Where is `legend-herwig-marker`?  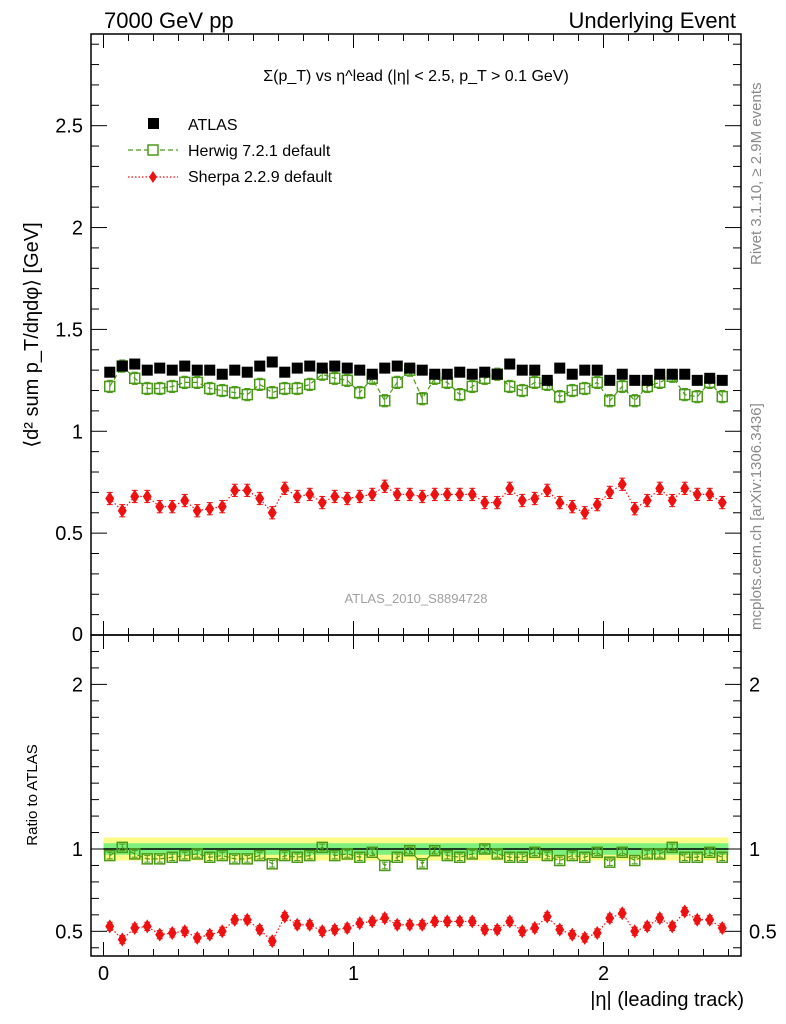
legend-herwig-marker is located at coordinates (153, 150).